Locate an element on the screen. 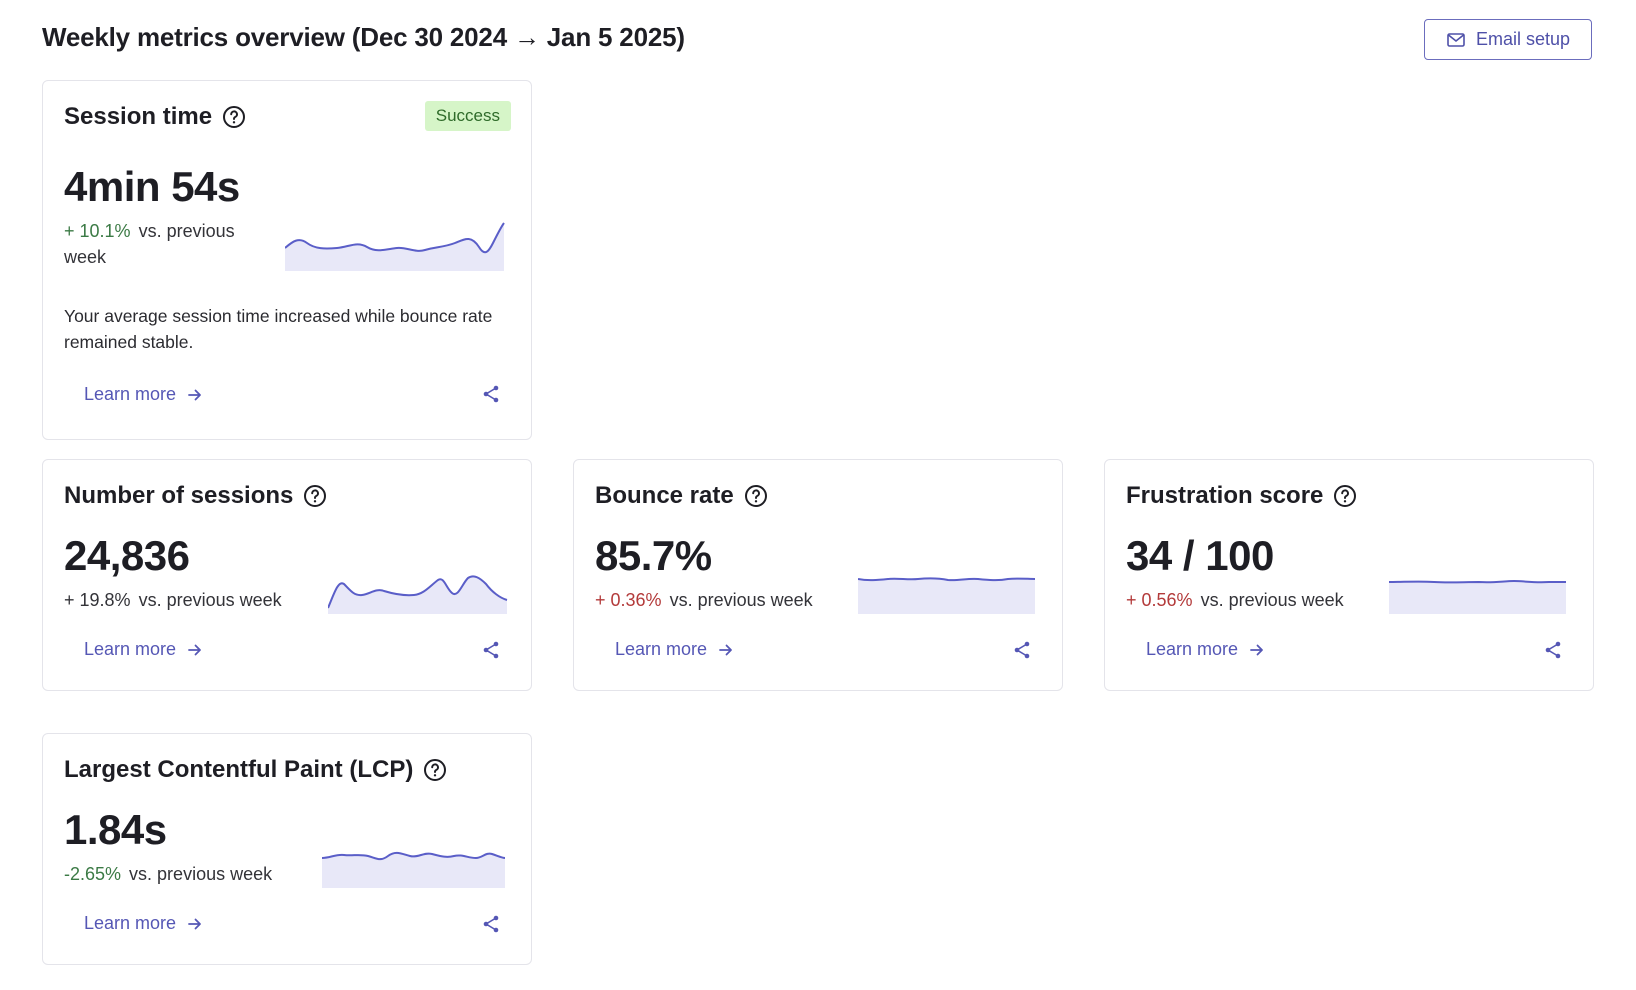  metric-value: 34 / 100 is located at coordinates (1200, 555).